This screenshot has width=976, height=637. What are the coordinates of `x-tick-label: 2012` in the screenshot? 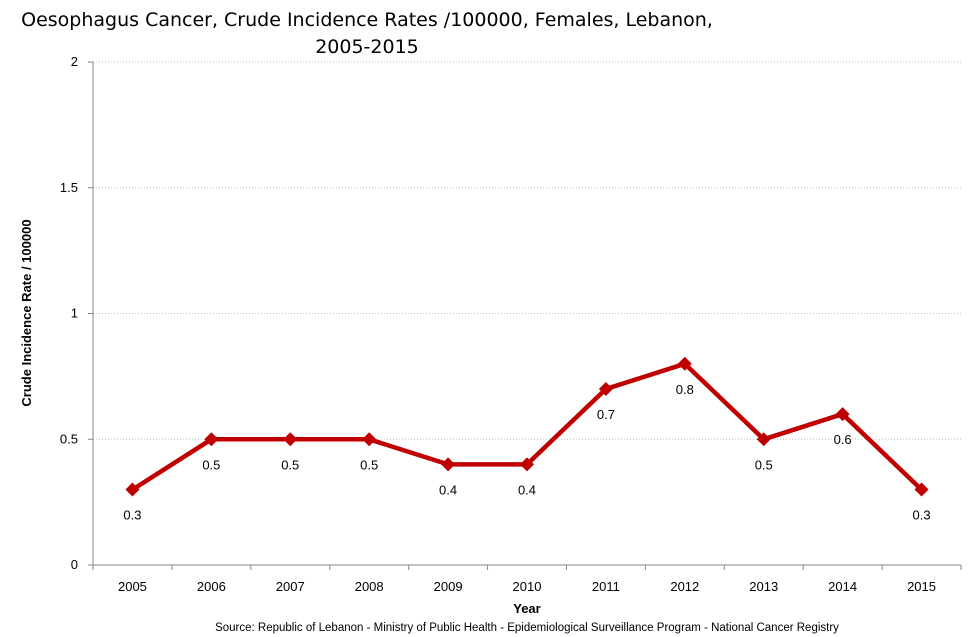 It's located at (684, 586).